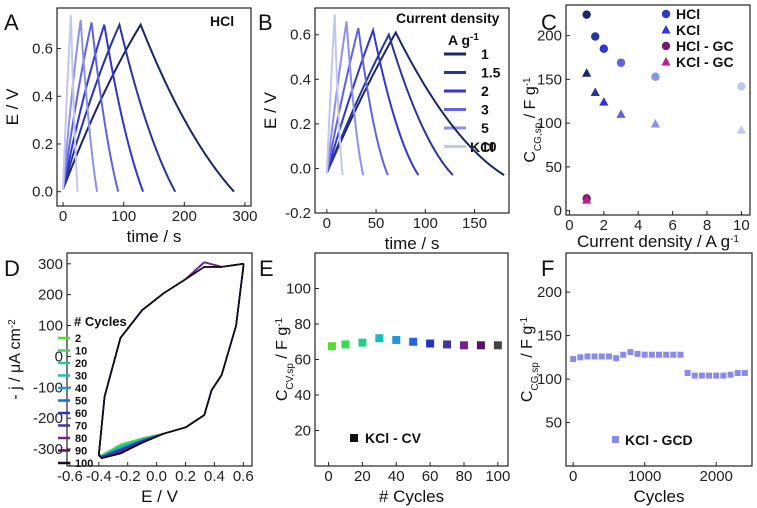  What do you see at coordinates (463, 40) in the screenshot?
I see `legend-units: A g-1` at bounding box center [463, 40].